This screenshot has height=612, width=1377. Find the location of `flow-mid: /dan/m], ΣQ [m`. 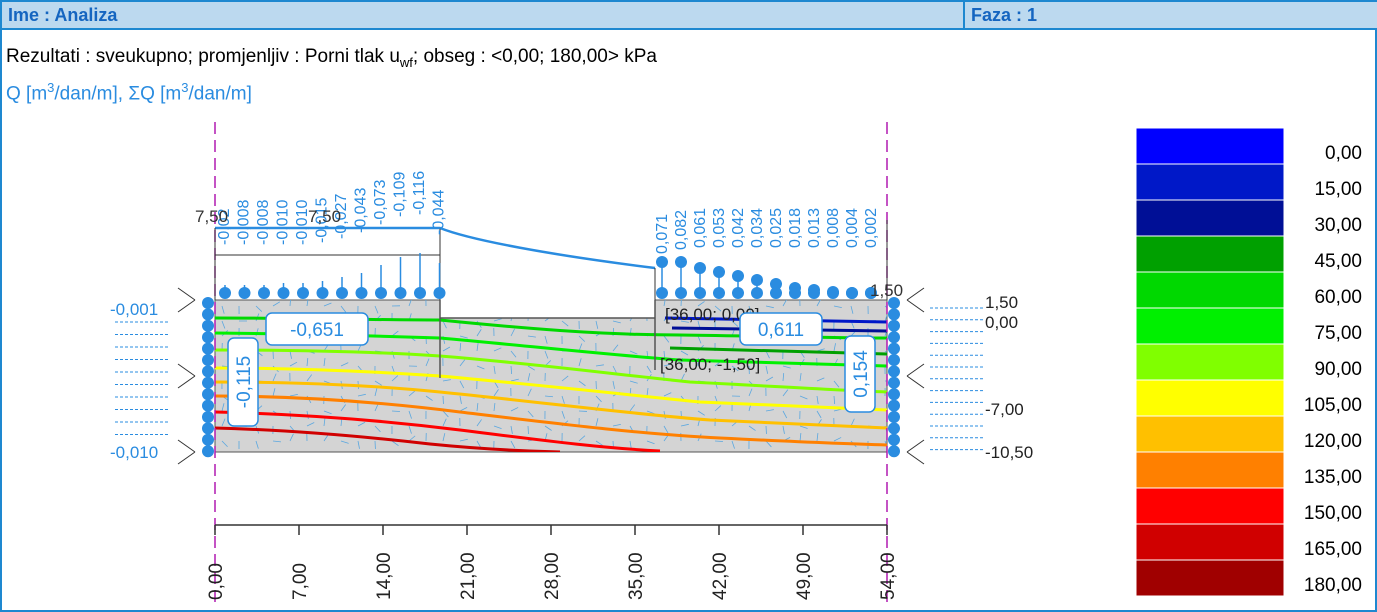

flow-mid: /dan/m], ΣQ [m is located at coordinates (118, 94).